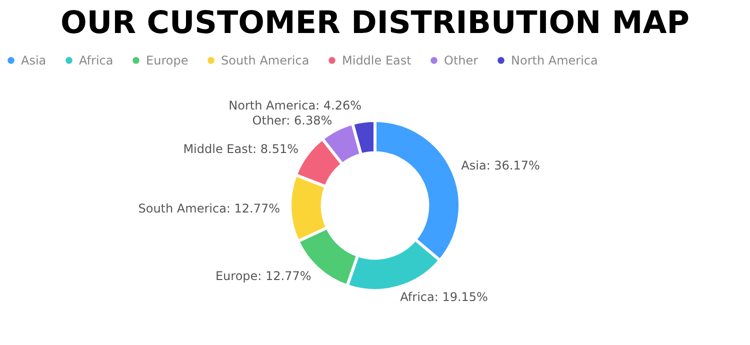 The height and width of the screenshot is (345, 750). Describe the element at coordinates (375, 23) in the screenshot. I see `chart-title: OUR CUSTOMER DISTRIBUTION MAP` at that location.